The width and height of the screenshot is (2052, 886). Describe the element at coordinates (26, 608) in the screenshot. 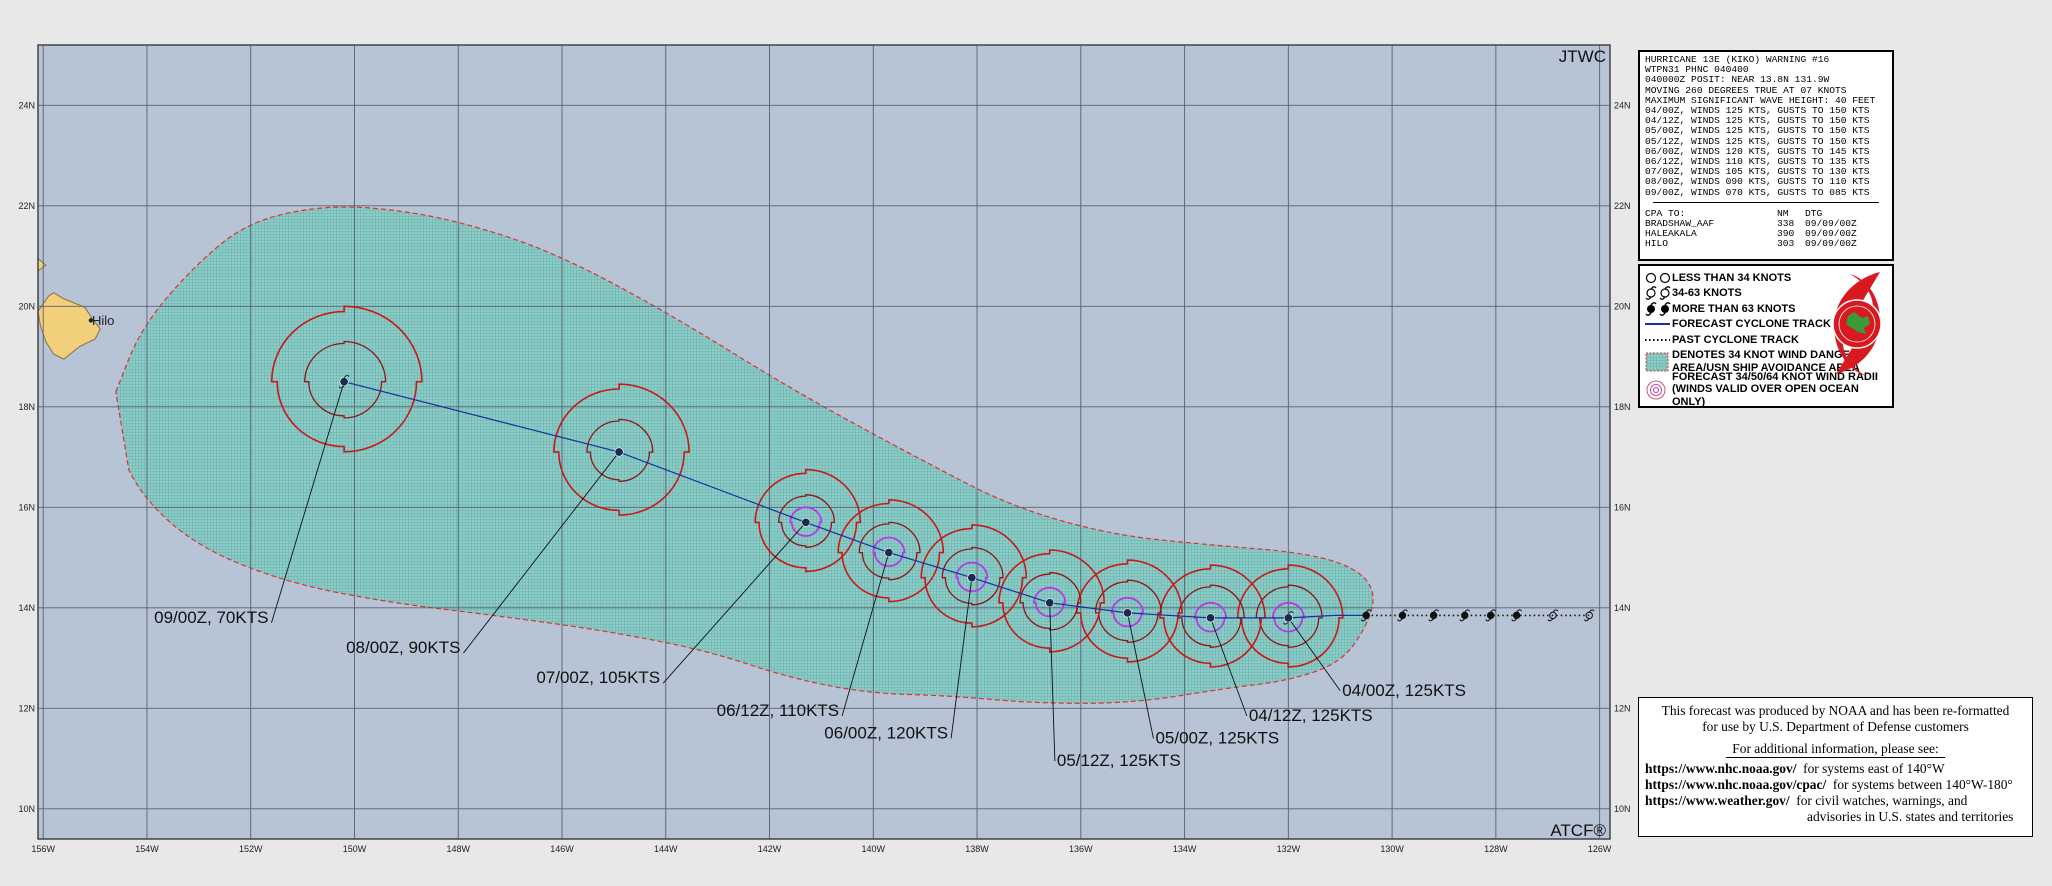

I see `lat-tick-label-left: 14N` at that location.